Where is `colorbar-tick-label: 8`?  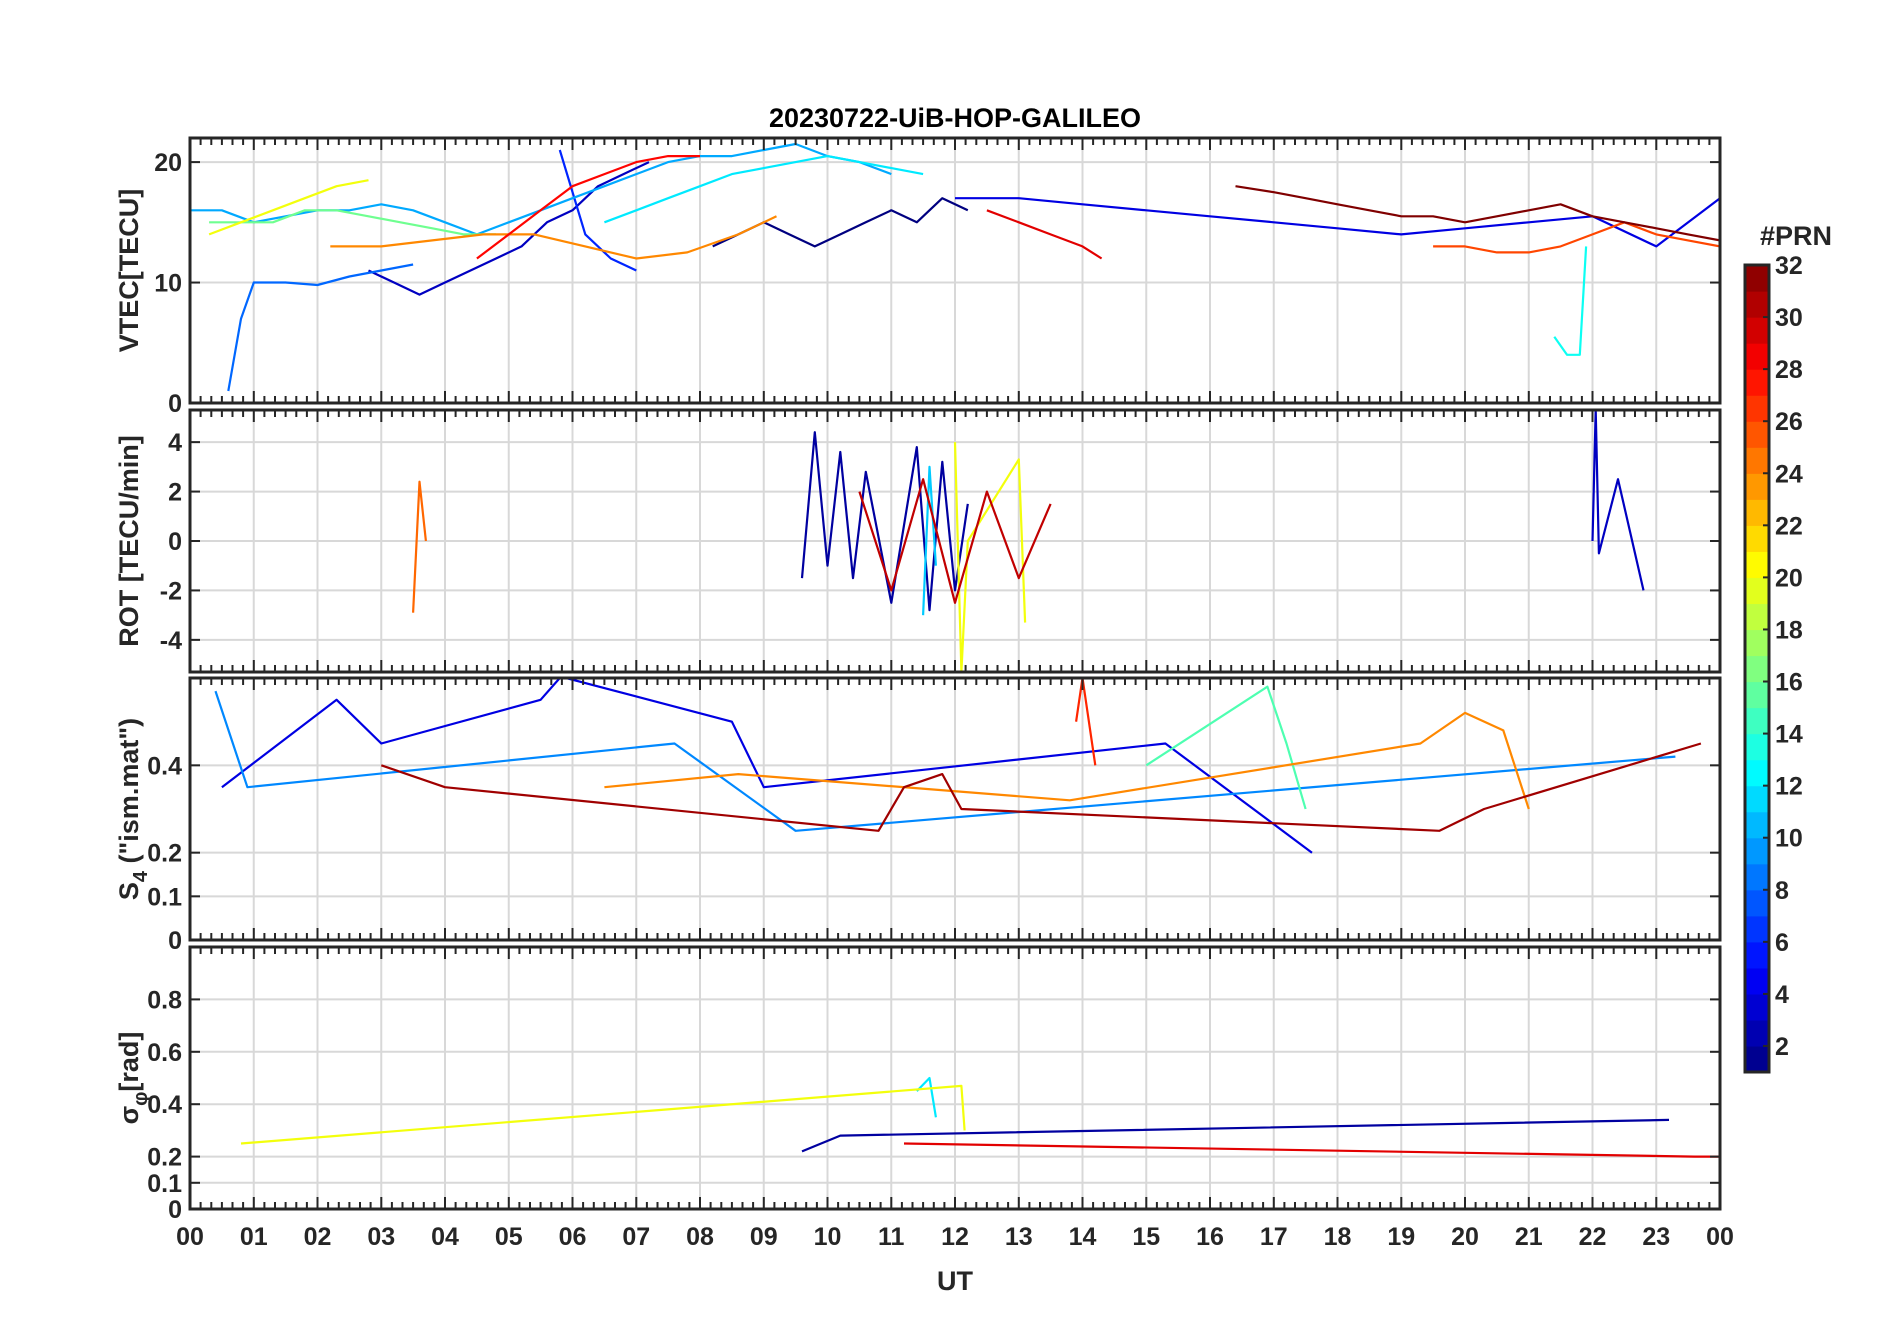 colorbar-tick-label: 8 is located at coordinates (1782, 891).